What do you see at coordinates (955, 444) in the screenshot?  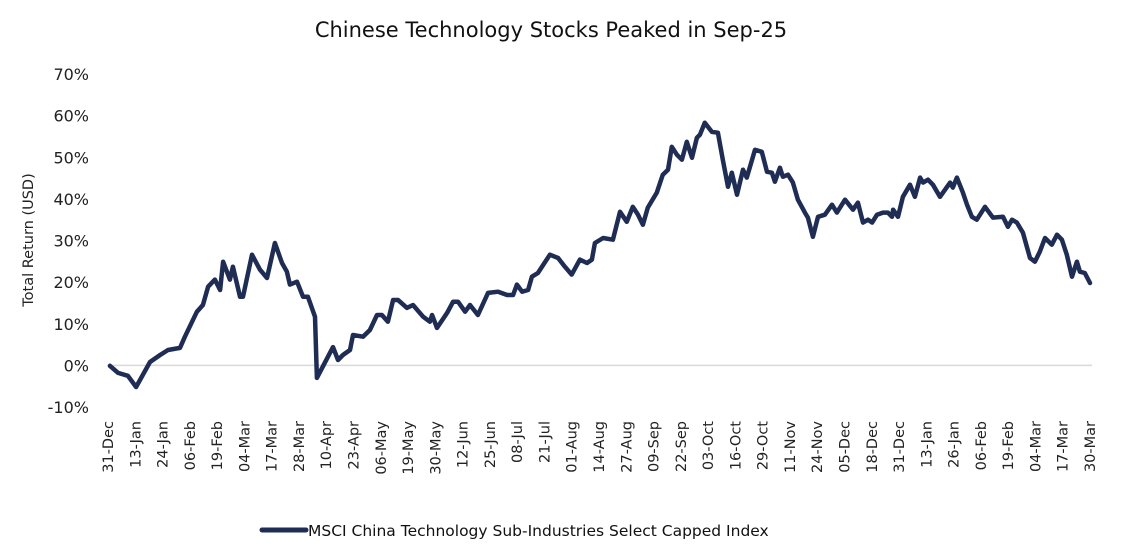 I see `x-tick-label: 26-Jan` at bounding box center [955, 444].